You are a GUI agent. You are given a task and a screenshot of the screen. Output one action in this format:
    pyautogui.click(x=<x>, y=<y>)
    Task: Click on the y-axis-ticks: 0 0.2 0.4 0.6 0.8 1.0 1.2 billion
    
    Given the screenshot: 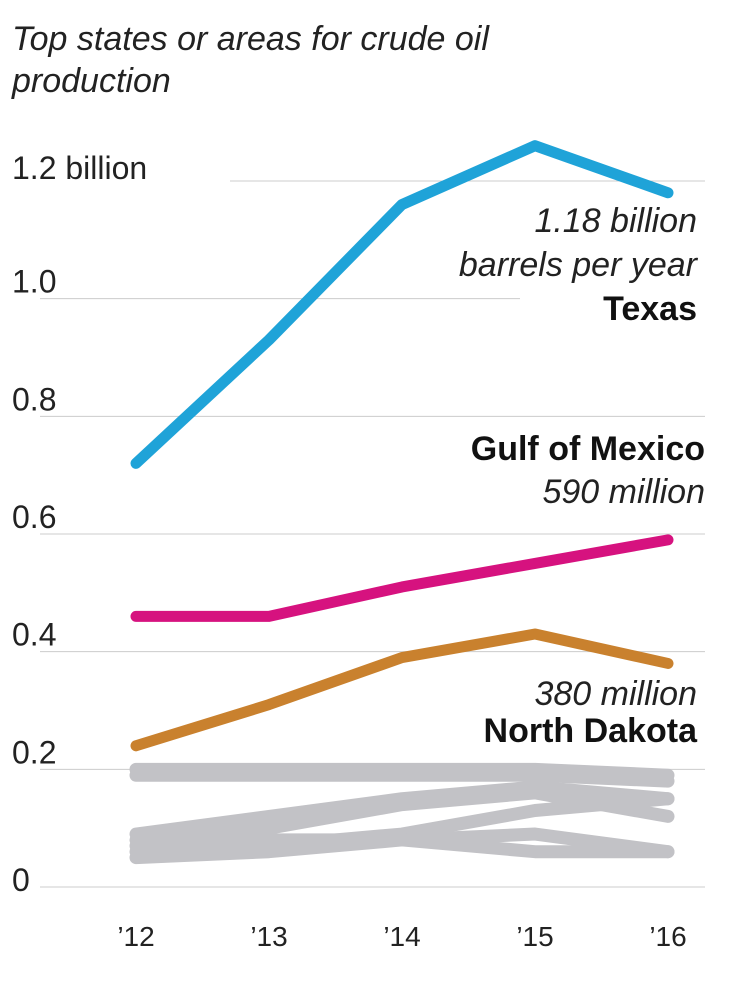 What is the action you would take?
    pyautogui.click(x=79, y=524)
    